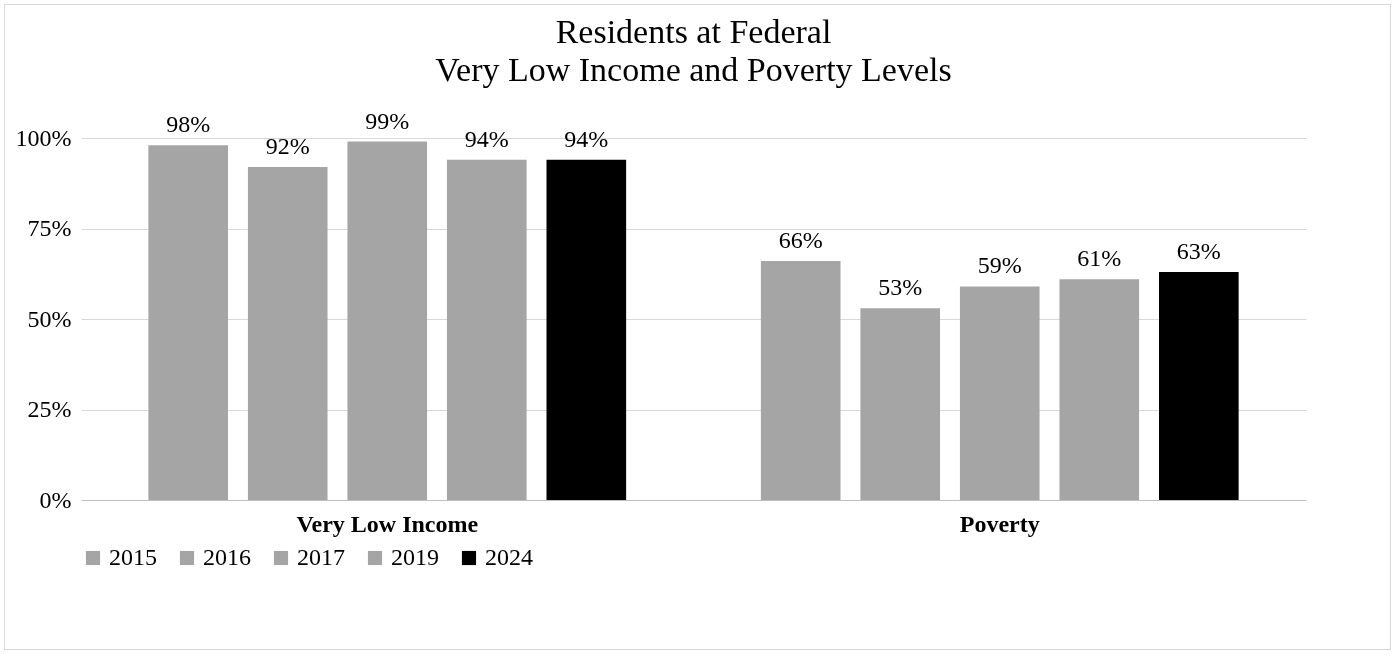 The image size is (1397, 656). What do you see at coordinates (387, 120) in the screenshot?
I see `data-label: 99%` at bounding box center [387, 120].